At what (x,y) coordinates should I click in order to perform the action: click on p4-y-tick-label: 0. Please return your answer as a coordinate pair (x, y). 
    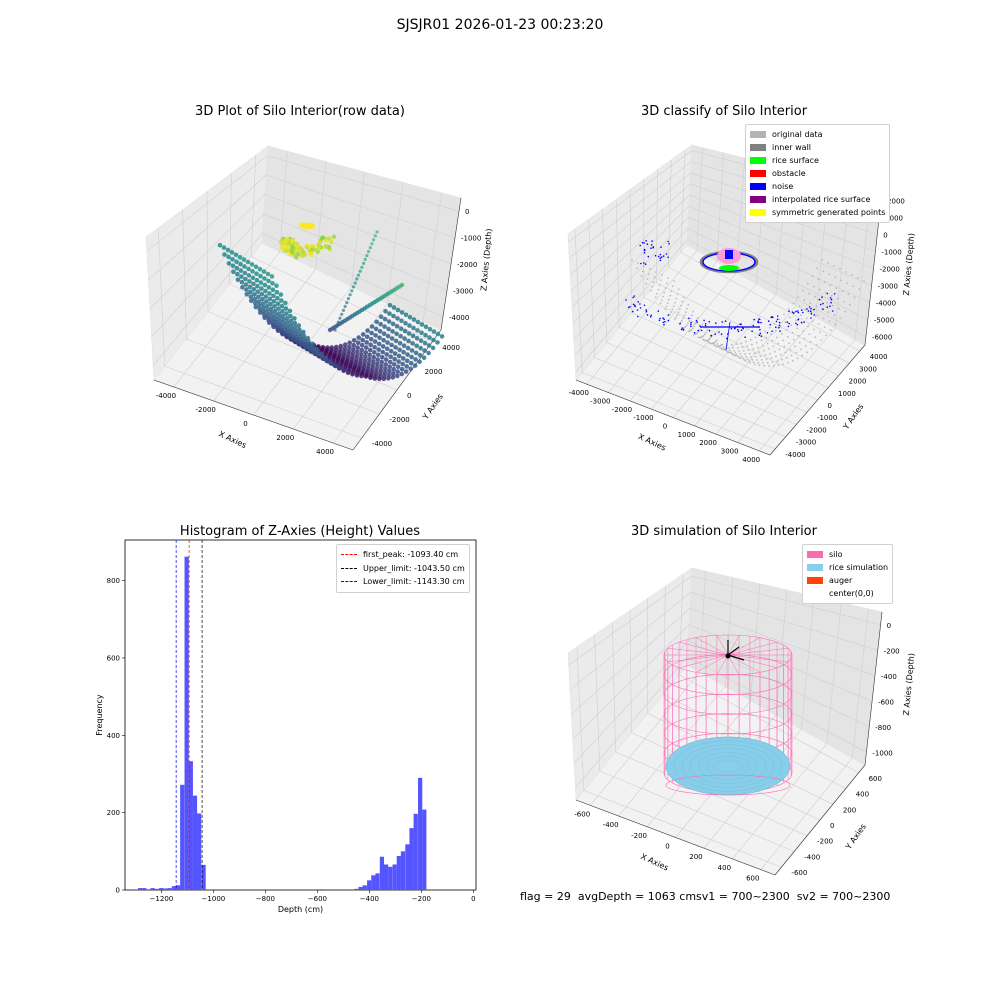
    Looking at the image, I should click on (832, 826).